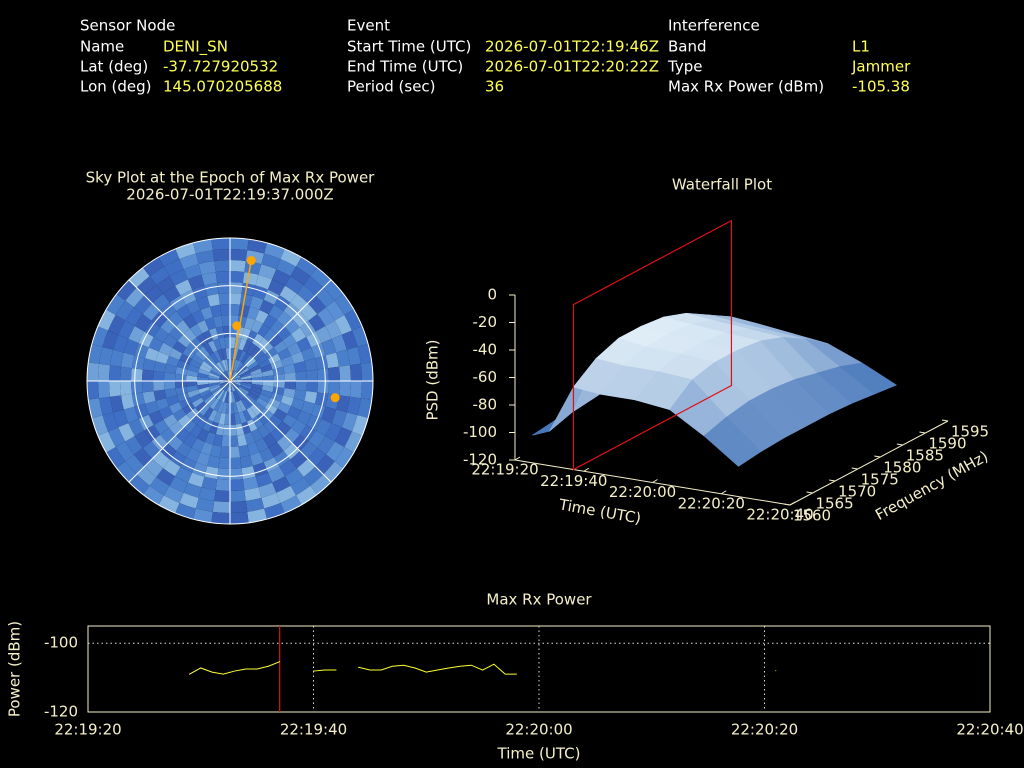 This screenshot has height=768, width=1024. Describe the element at coordinates (480, 432) in the screenshot. I see `z-tick-label: -100` at that location.